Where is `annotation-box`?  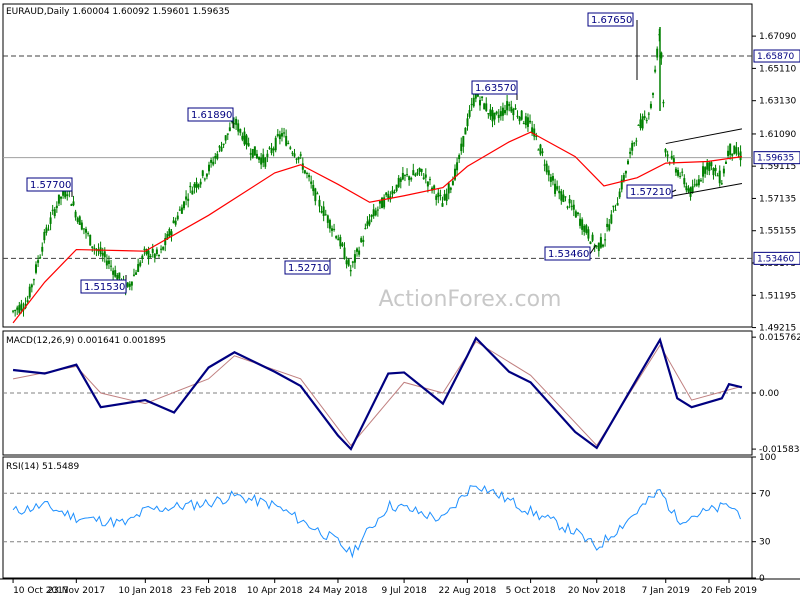 annotation-box is located at coordinates (610, 19).